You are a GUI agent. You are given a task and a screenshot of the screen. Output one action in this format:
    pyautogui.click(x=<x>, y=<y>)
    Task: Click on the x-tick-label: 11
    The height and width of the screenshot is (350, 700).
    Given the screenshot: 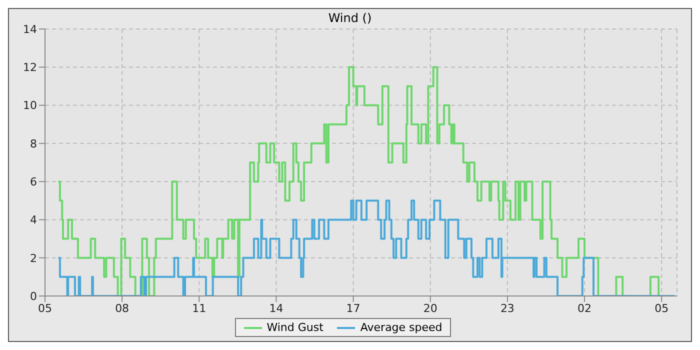 What is the action you would take?
    pyautogui.click(x=199, y=308)
    